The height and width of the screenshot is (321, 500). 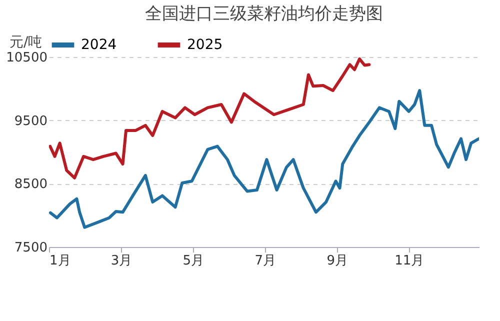 I want to click on legend-label: 2024, so click(x=99, y=45).